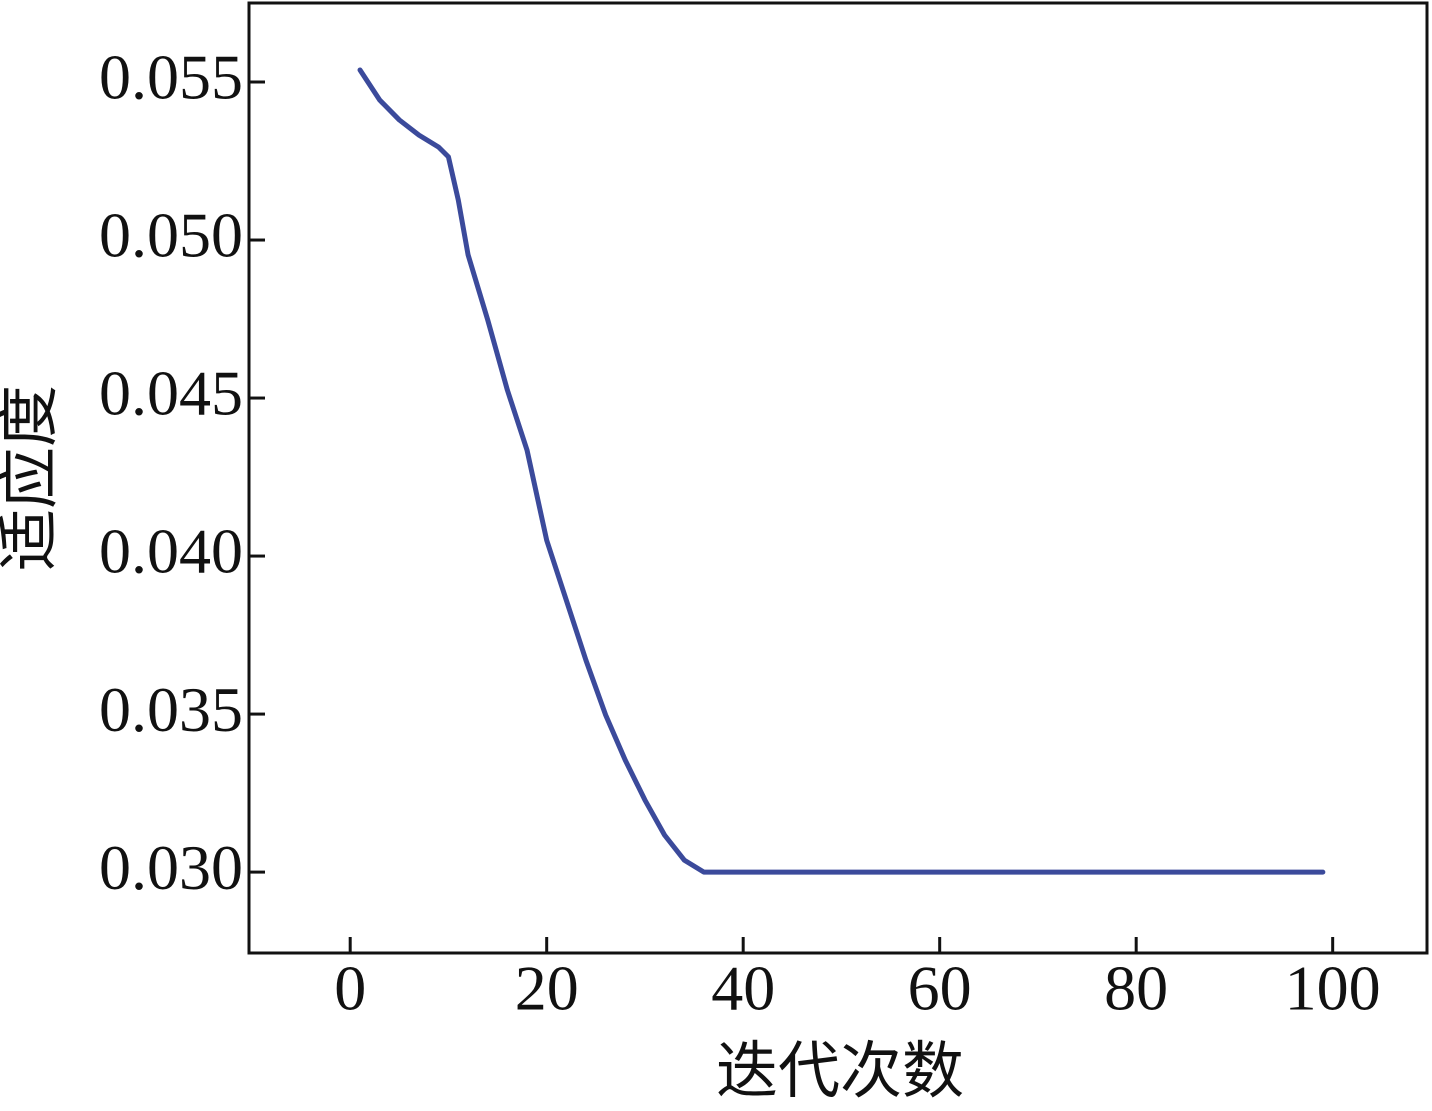 Image resolution: width=1432 pixels, height=1111 pixels. I want to click on y-tick-label: 0.040, so click(171, 551).